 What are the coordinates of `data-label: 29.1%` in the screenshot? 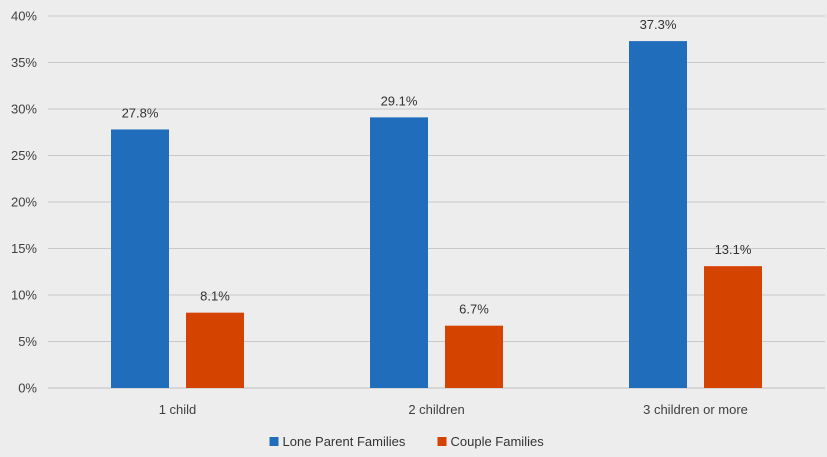 It's located at (399, 100).